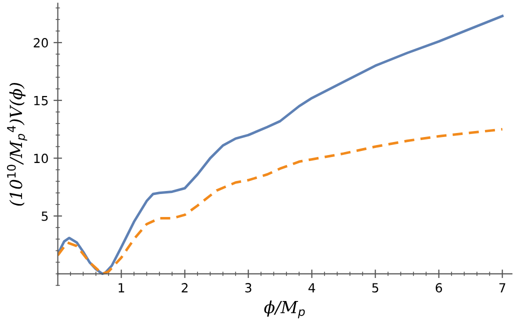  I want to click on x-tick-label: 1, so click(121, 287).